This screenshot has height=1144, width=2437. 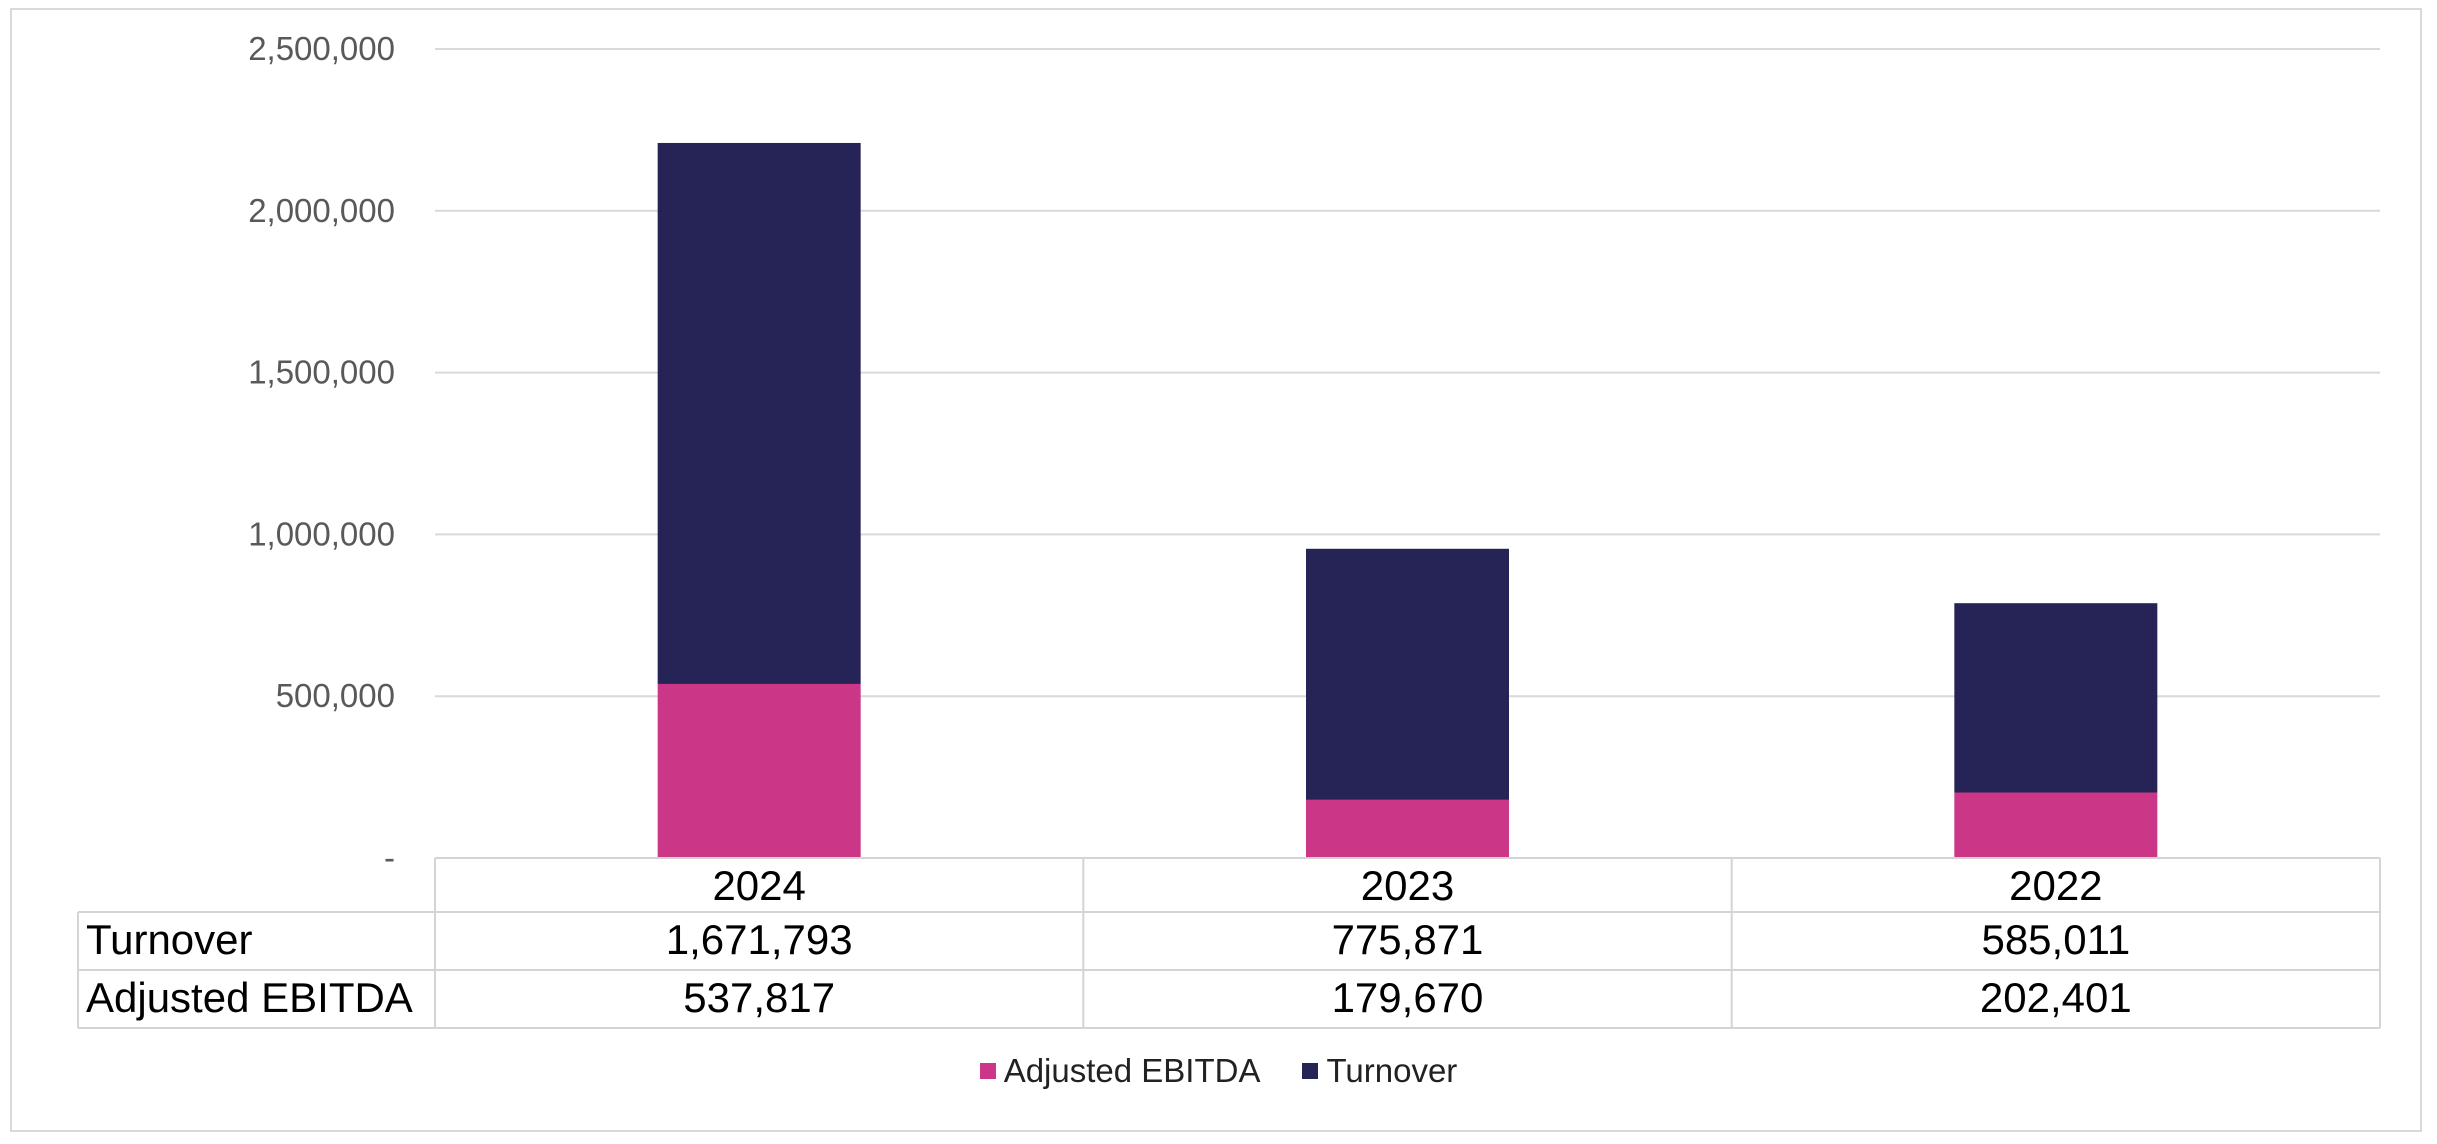 I want to click on legend-item: Turnover, so click(x=1379, y=1071).